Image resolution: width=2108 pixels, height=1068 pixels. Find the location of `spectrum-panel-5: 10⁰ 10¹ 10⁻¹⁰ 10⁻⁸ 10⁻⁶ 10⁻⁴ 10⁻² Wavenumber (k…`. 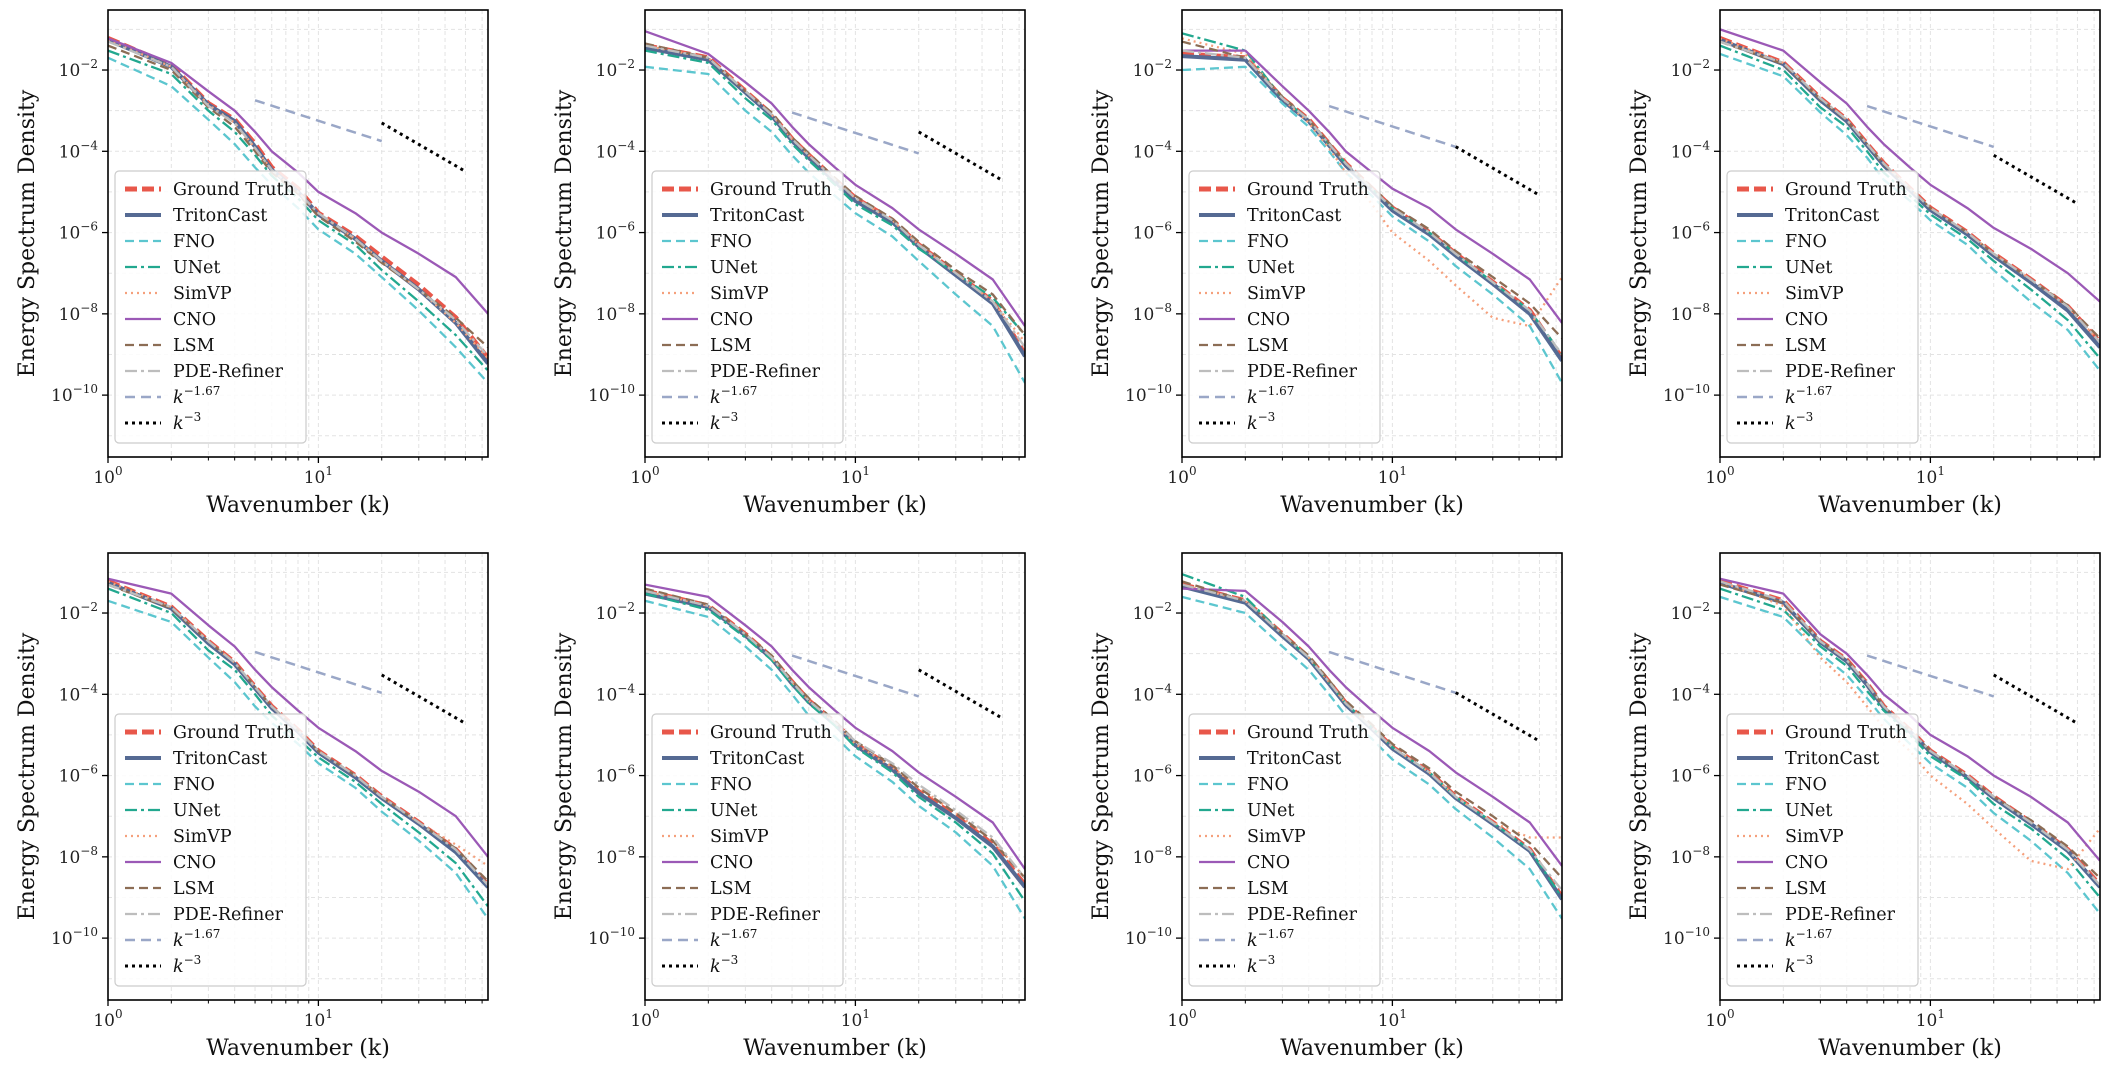

spectrum-panel-5: 10⁰ 10¹ 10⁻¹⁰ 10⁻⁸ 10⁻⁶ 10⁻⁴ 10⁻² Wavenumber (k… is located at coordinates (252, 806).